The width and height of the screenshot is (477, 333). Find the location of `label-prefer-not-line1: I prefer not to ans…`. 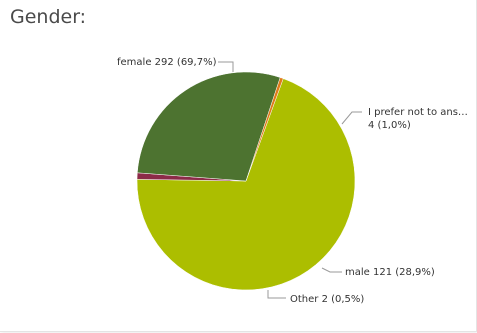

label-prefer-not-line1: I prefer not to ans… is located at coordinates (418, 112).